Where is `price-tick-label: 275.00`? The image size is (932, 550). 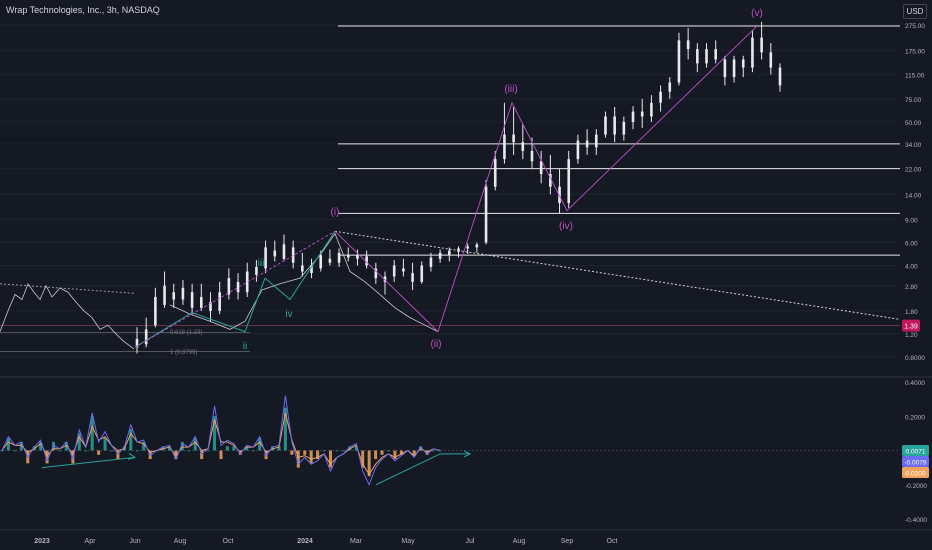
price-tick-label: 275.00 is located at coordinates (915, 26).